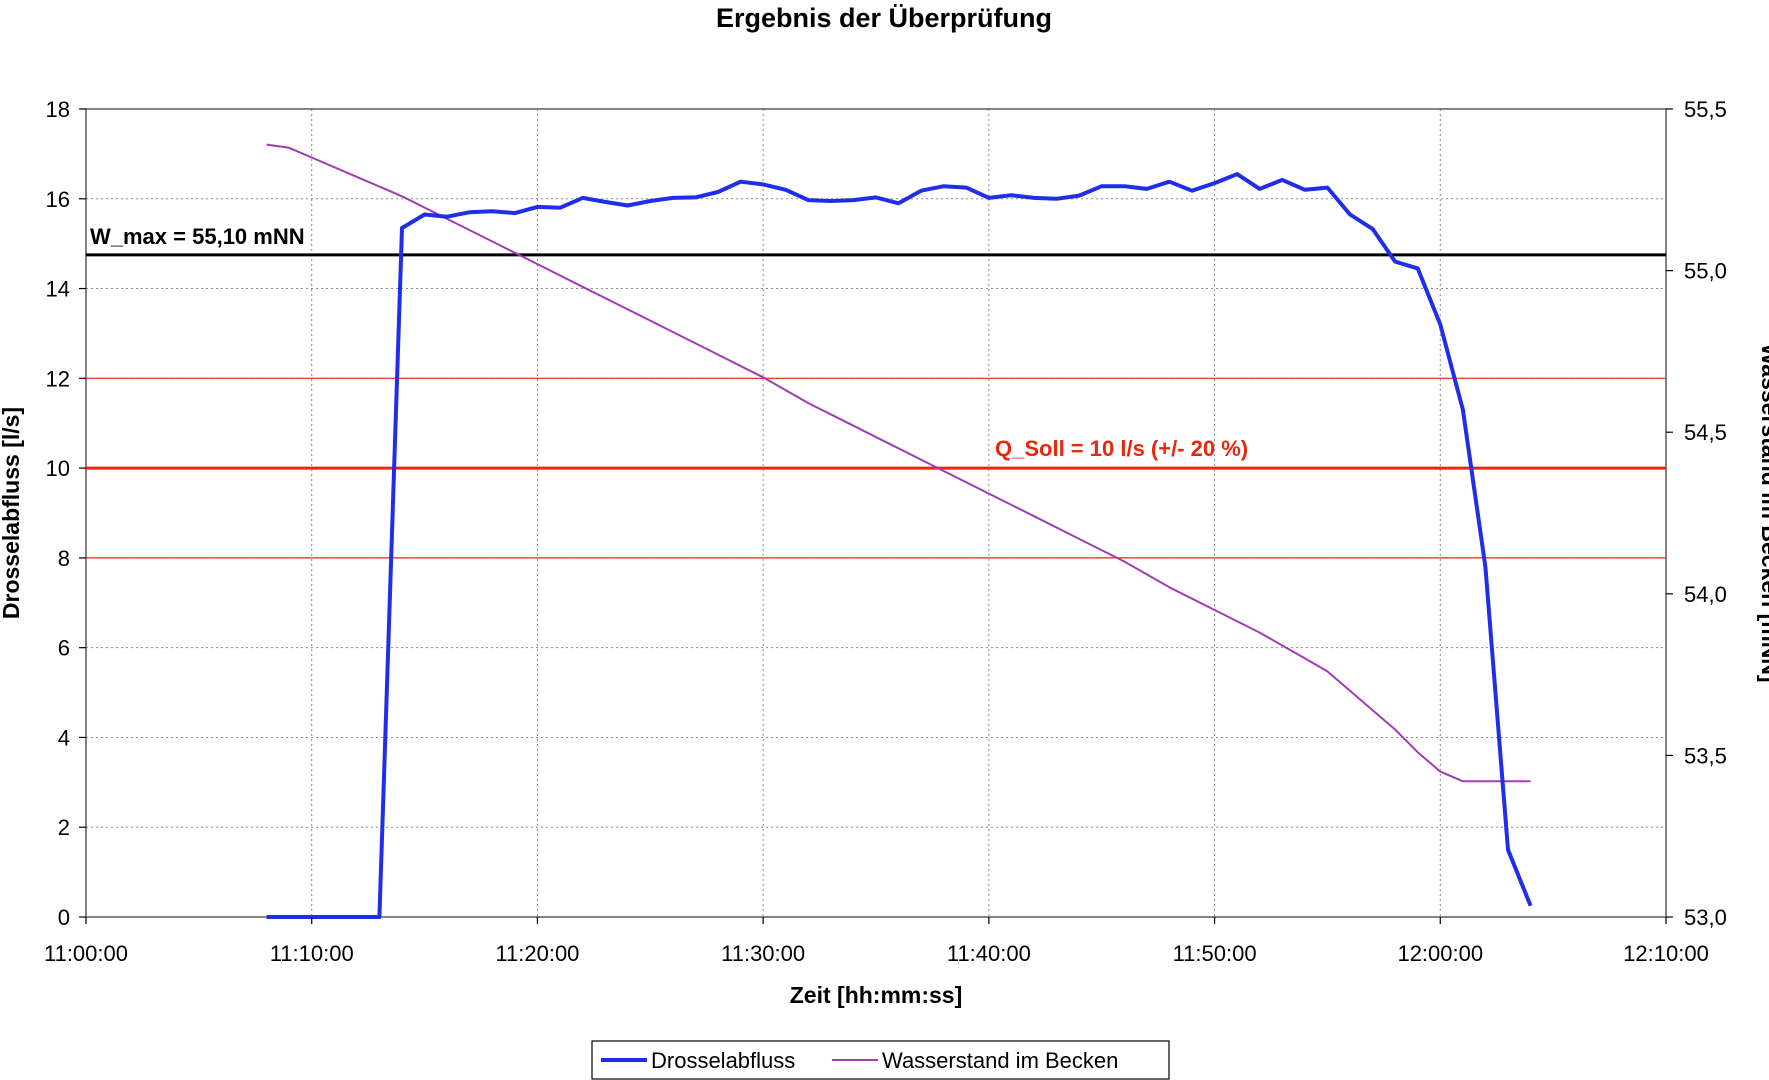 The image size is (1769, 1080). What do you see at coordinates (1121, 448) in the screenshot?
I see `qsoll-annotation: Q_Soll = 10 l/s (+/- 20 %)` at bounding box center [1121, 448].